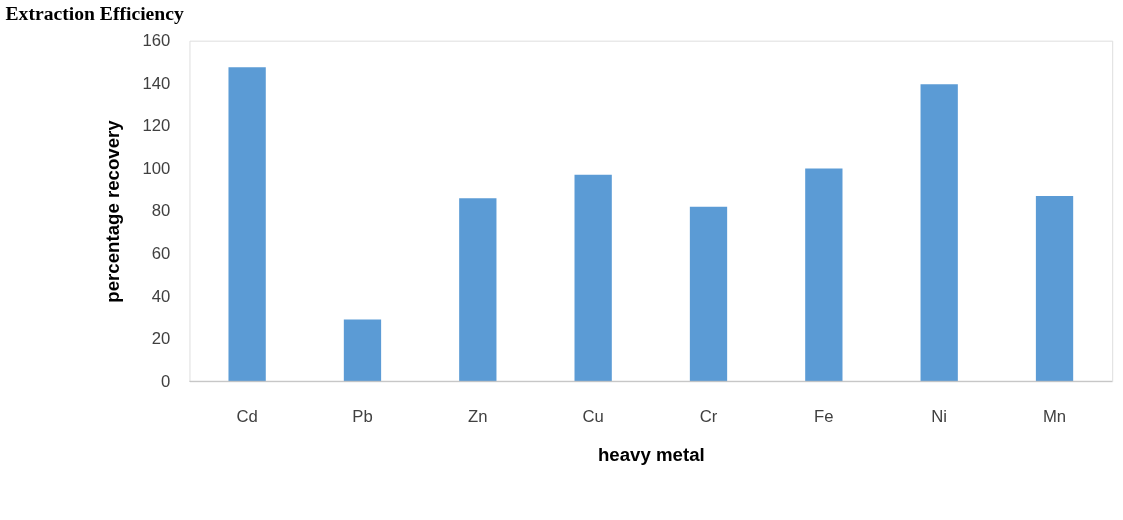  Describe the element at coordinates (156, 41) in the screenshot. I see `y-tick-label: 160` at that location.